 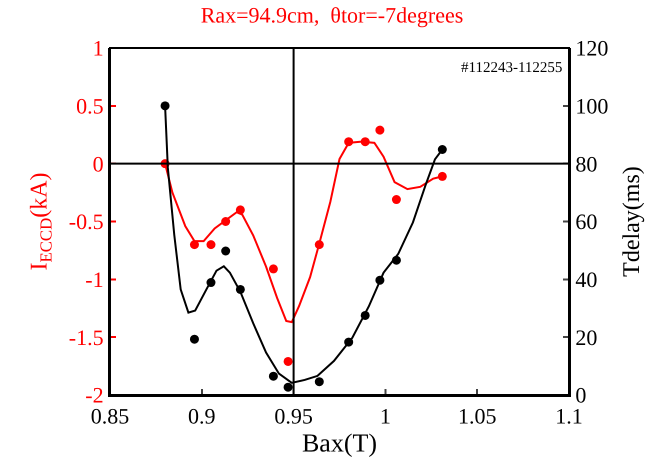 What do you see at coordinates (94, 279) in the screenshot?
I see `y-tick-label: -1` at bounding box center [94, 279].